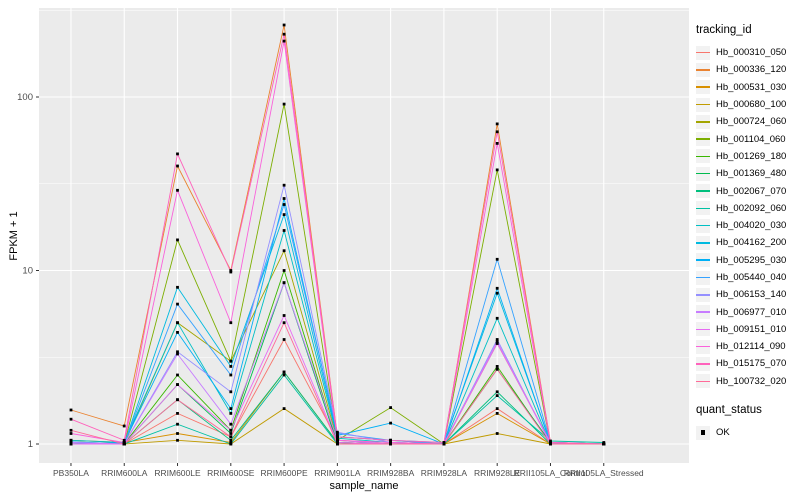  Describe the element at coordinates (337, 473) in the screenshot. I see `x-tick-label: RRIM901LA` at that location.